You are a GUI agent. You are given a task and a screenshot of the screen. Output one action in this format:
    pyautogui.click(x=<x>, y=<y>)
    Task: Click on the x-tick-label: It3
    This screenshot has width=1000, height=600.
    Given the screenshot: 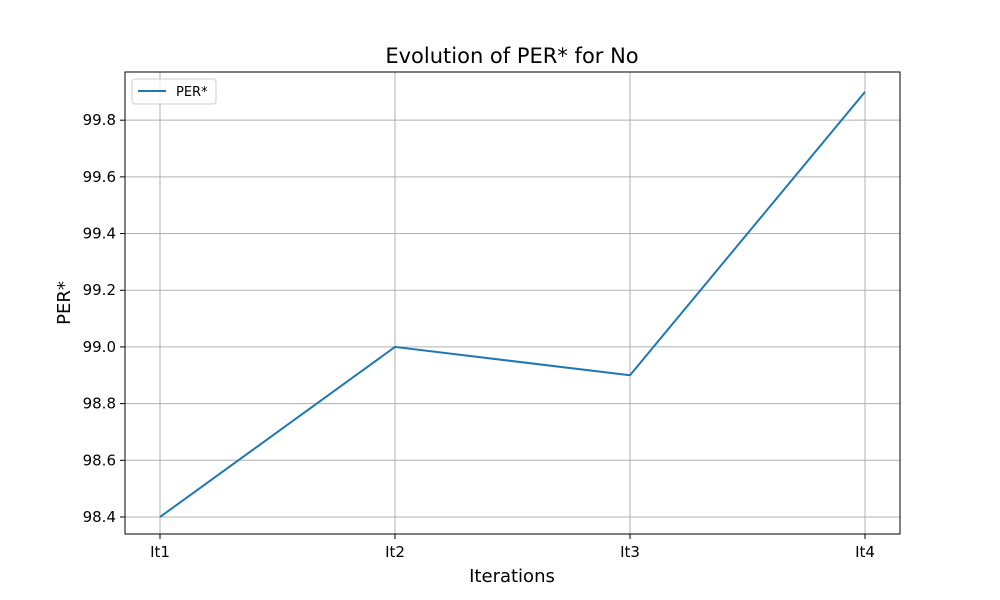 What is the action you would take?
    pyautogui.click(x=630, y=552)
    